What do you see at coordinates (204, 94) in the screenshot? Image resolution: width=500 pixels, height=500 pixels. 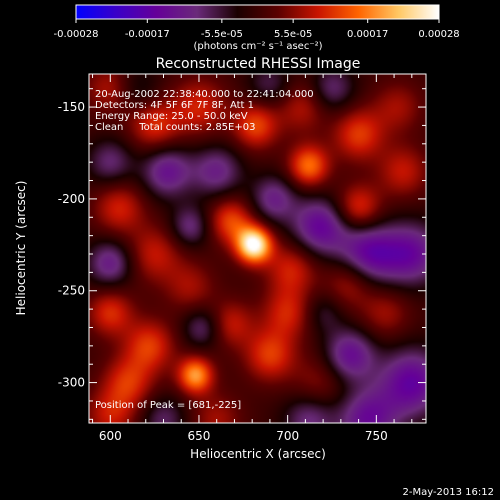 I see `annotation-time-range: 20-Aug-2002 22:38:40.000 to 22:41:04.000` at bounding box center [204, 94].